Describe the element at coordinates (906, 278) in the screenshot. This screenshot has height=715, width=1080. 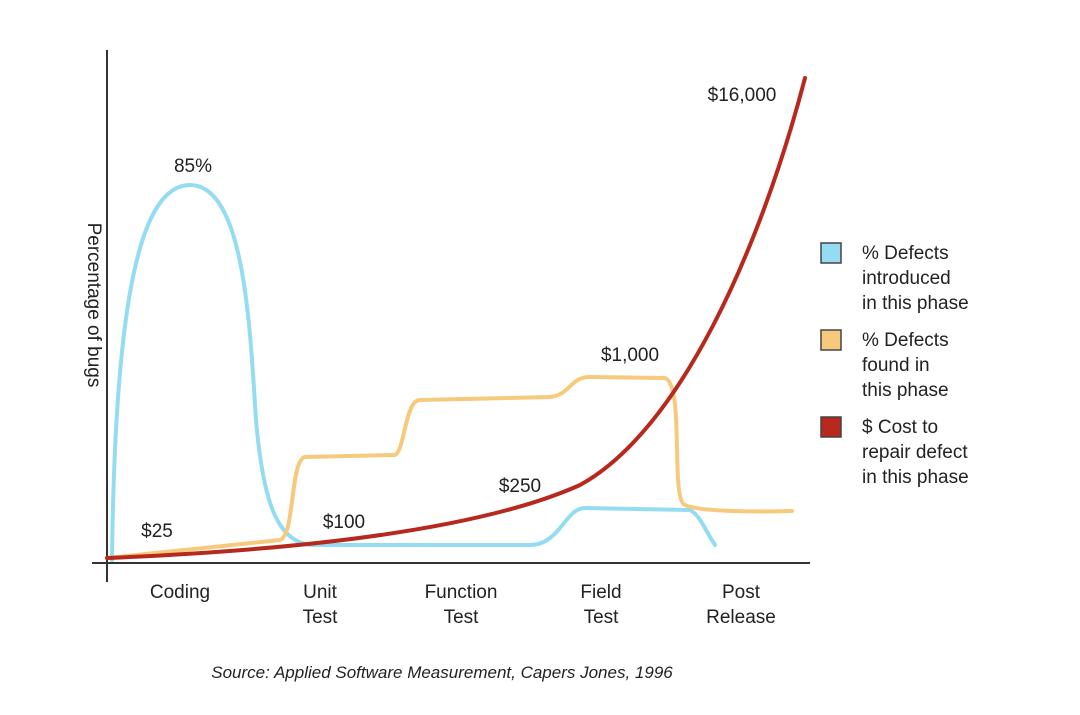
I see `legend-text: introduced` at that location.